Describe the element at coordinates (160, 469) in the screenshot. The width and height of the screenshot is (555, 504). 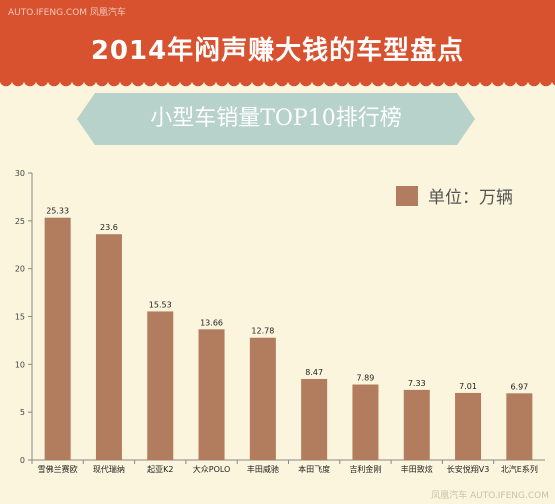
I see `x-tick-label: 起亚K2` at that location.